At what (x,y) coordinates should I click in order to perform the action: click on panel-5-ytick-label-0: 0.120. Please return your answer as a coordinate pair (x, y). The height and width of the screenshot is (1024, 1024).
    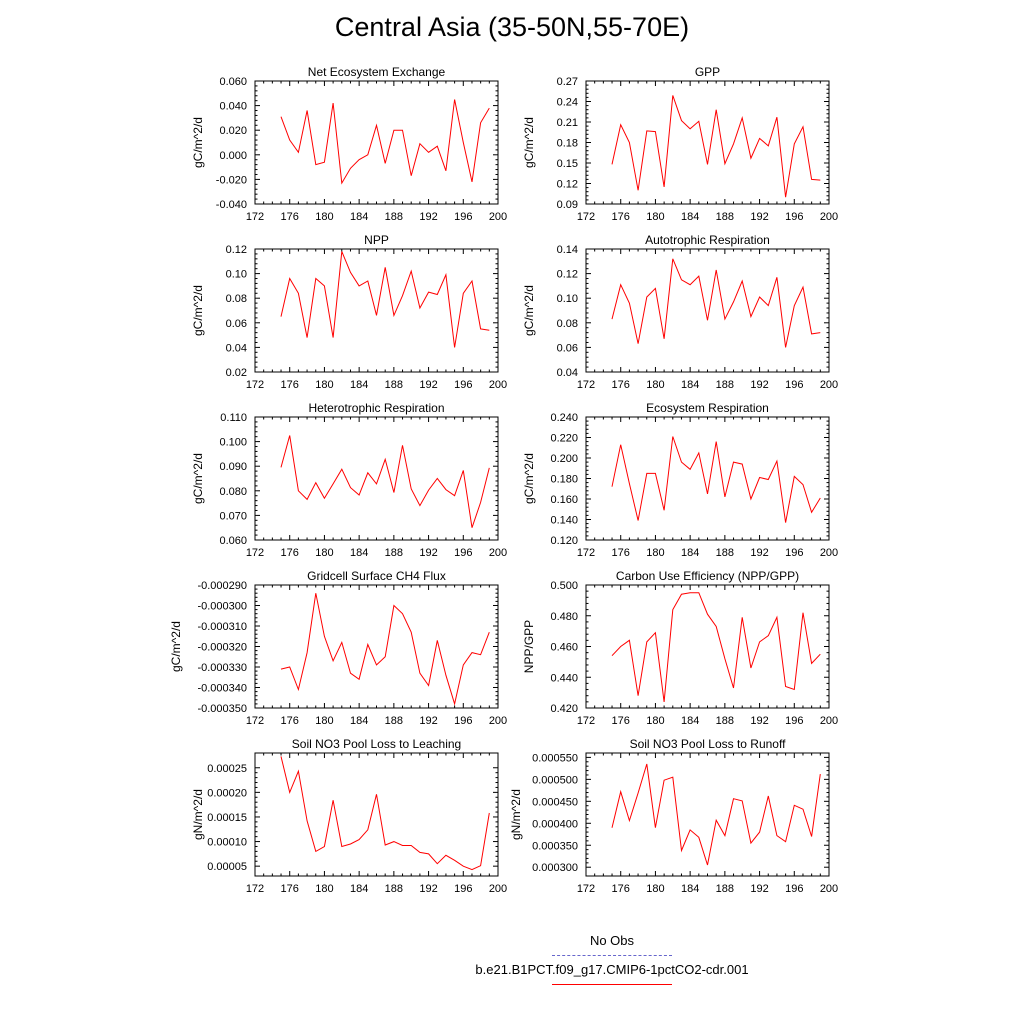
    Looking at the image, I should click on (564, 541).